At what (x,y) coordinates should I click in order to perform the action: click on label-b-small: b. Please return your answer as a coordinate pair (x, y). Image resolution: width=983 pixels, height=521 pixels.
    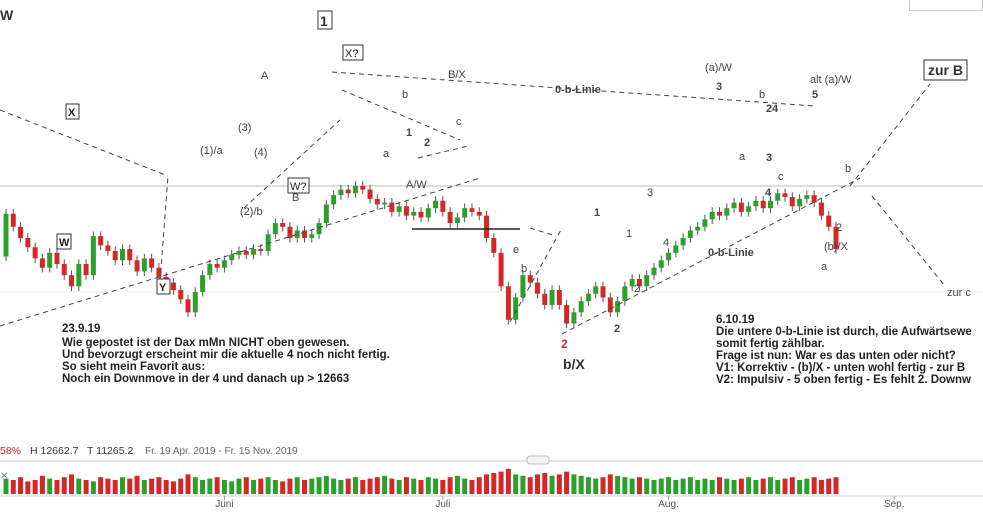
    Looking at the image, I should click on (405, 95).